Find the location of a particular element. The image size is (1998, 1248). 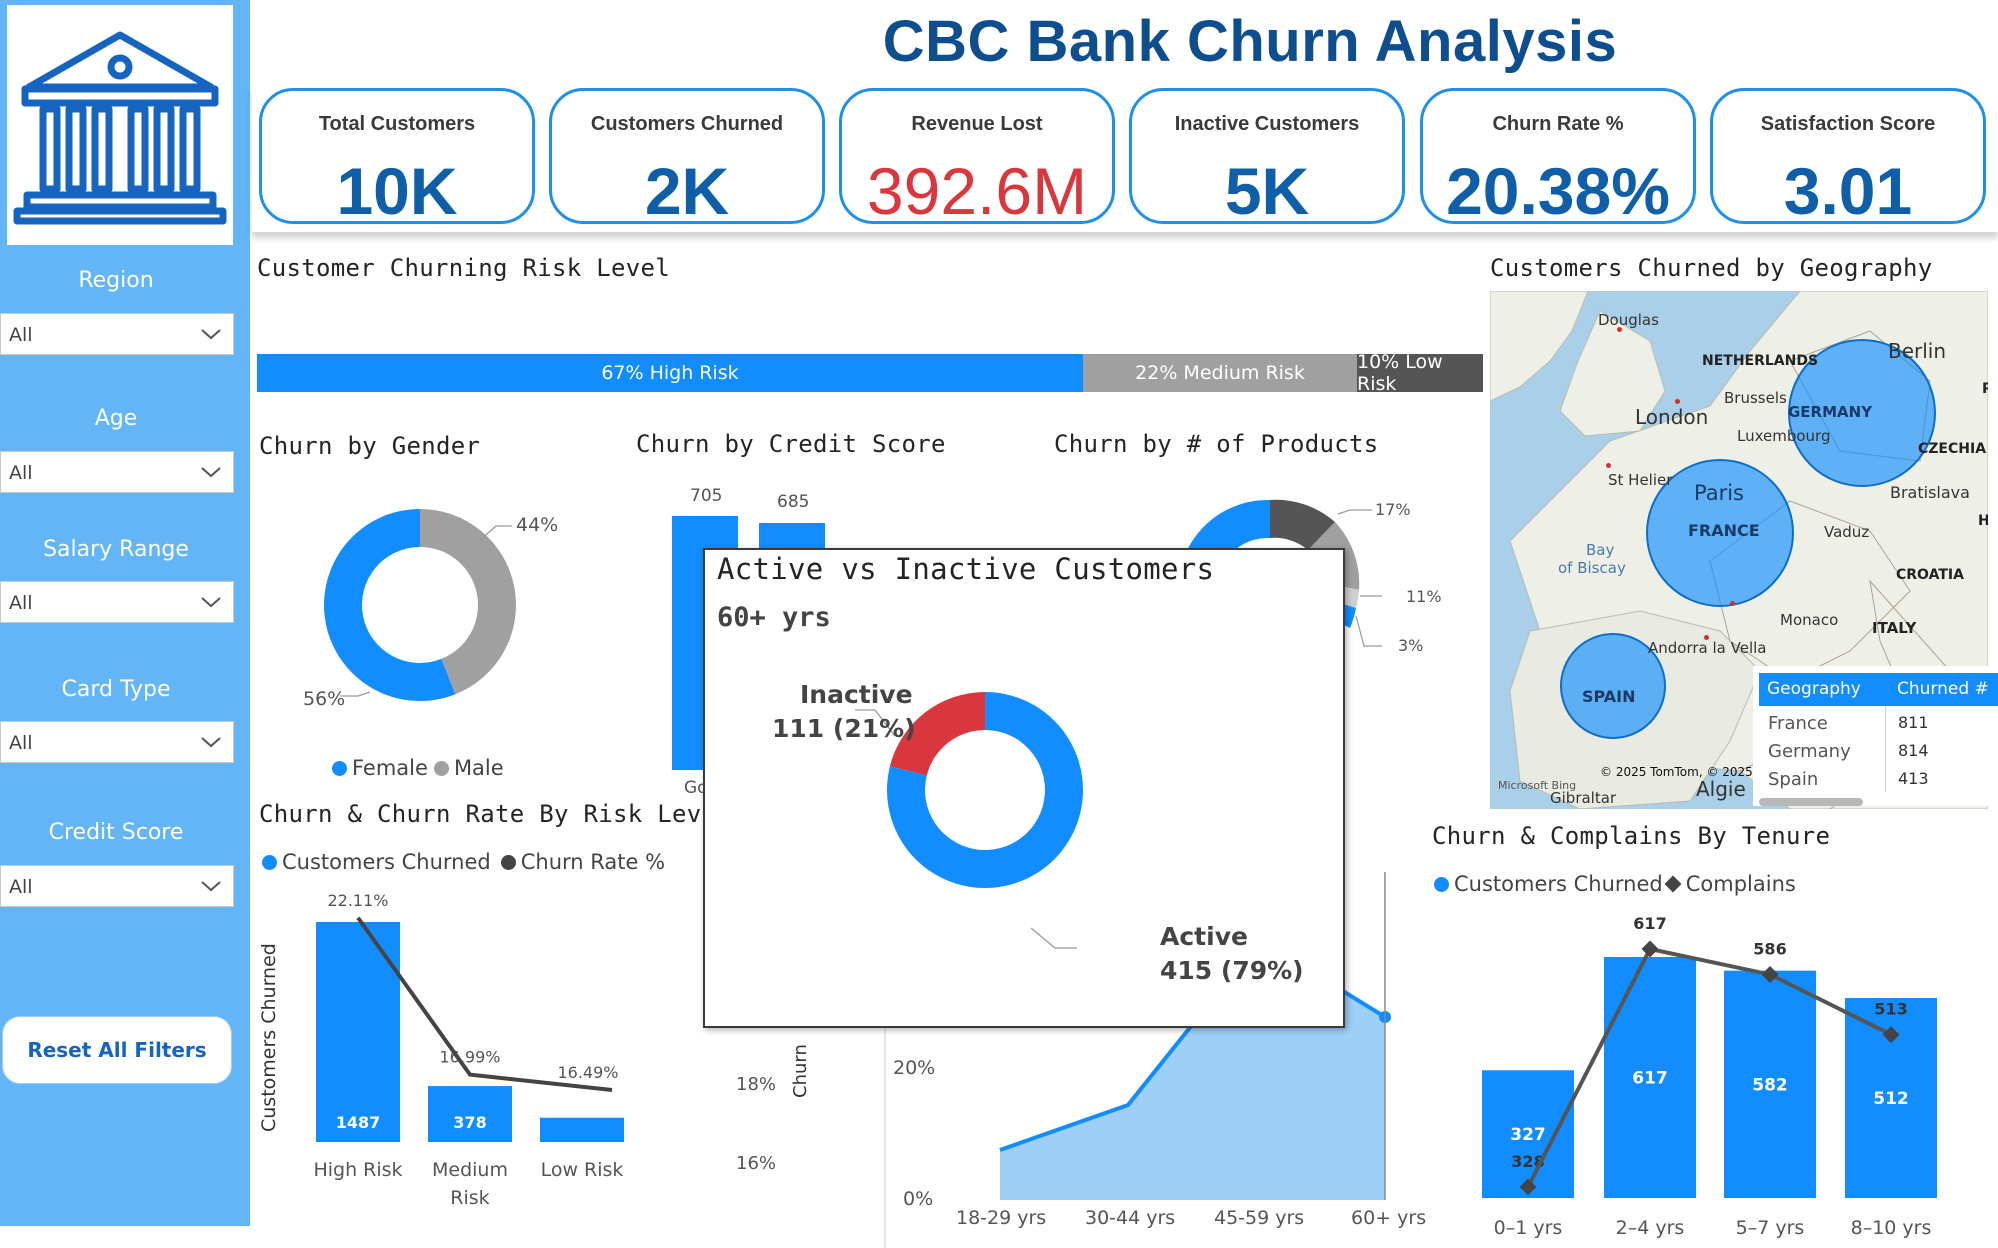

map-label: Paris is located at coordinates (1719, 493).